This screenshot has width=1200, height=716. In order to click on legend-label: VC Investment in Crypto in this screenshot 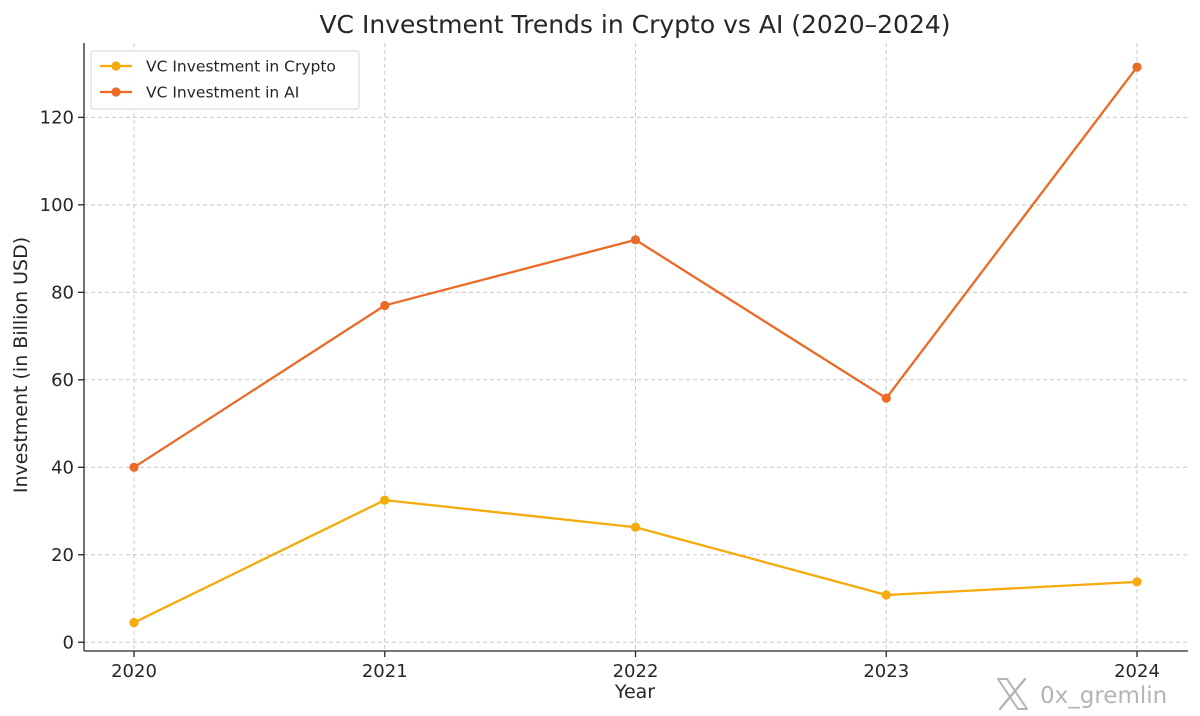, I will do `click(241, 67)`.